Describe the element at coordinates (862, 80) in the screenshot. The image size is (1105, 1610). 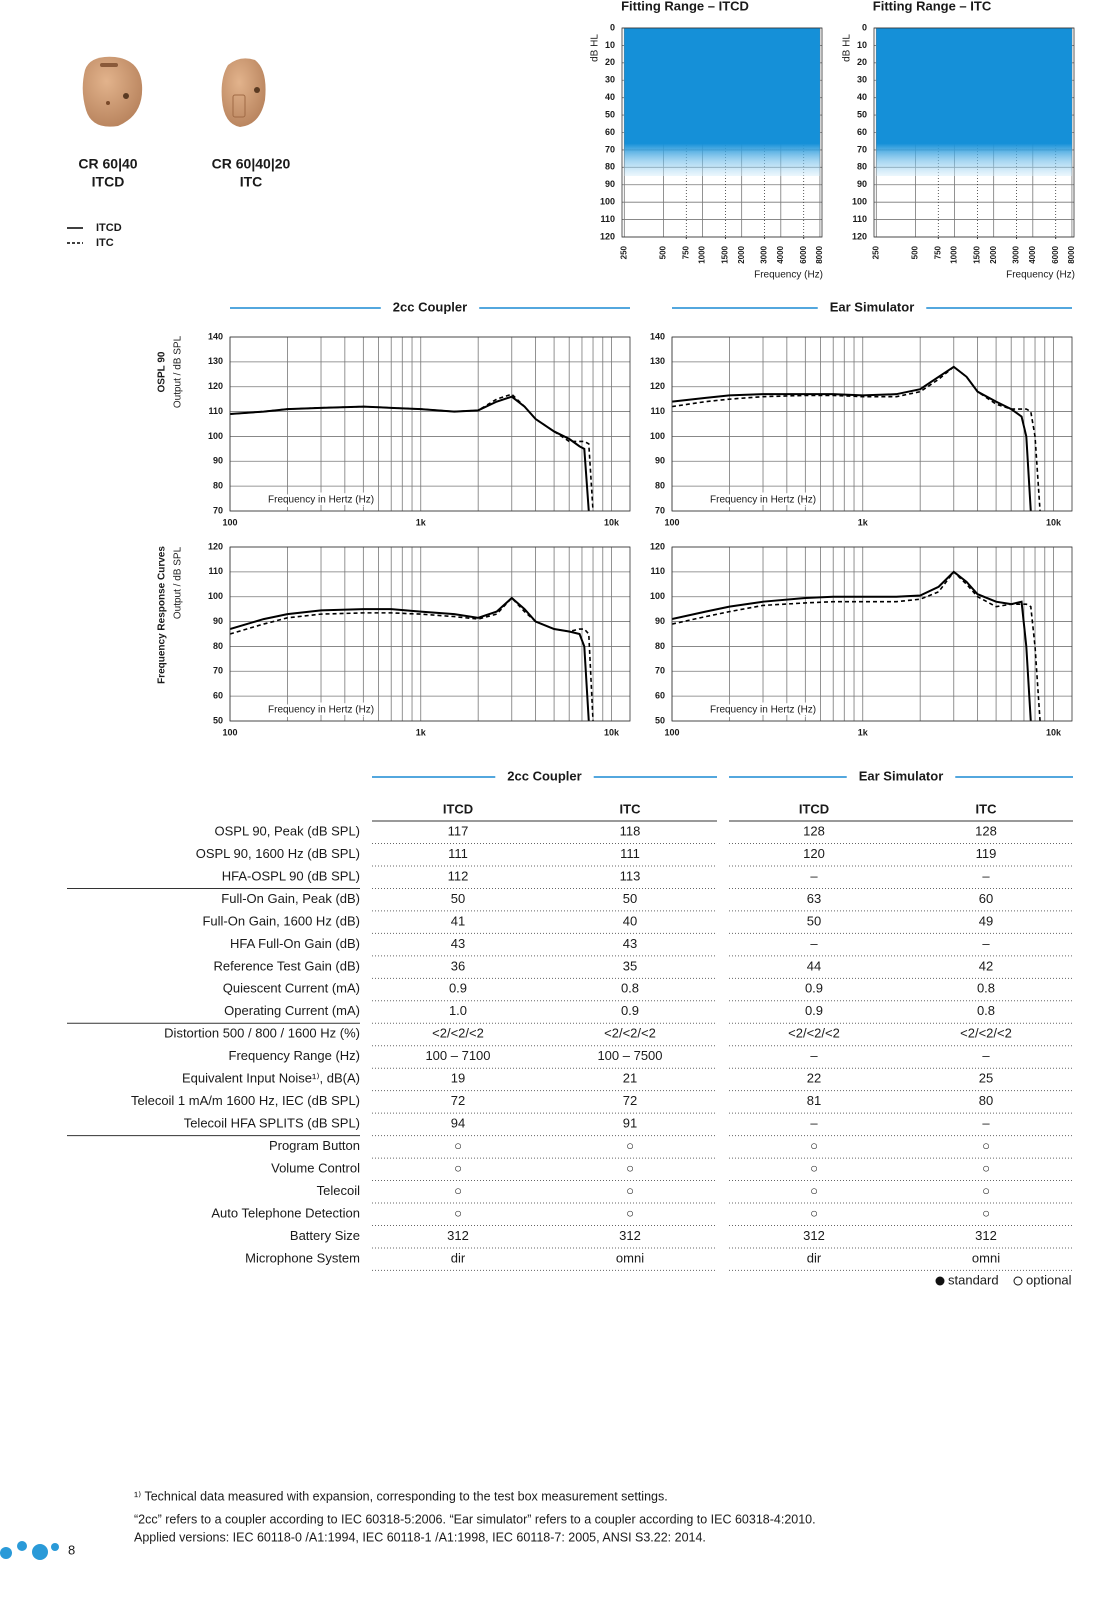
I see `y-tick-label: 30` at that location.